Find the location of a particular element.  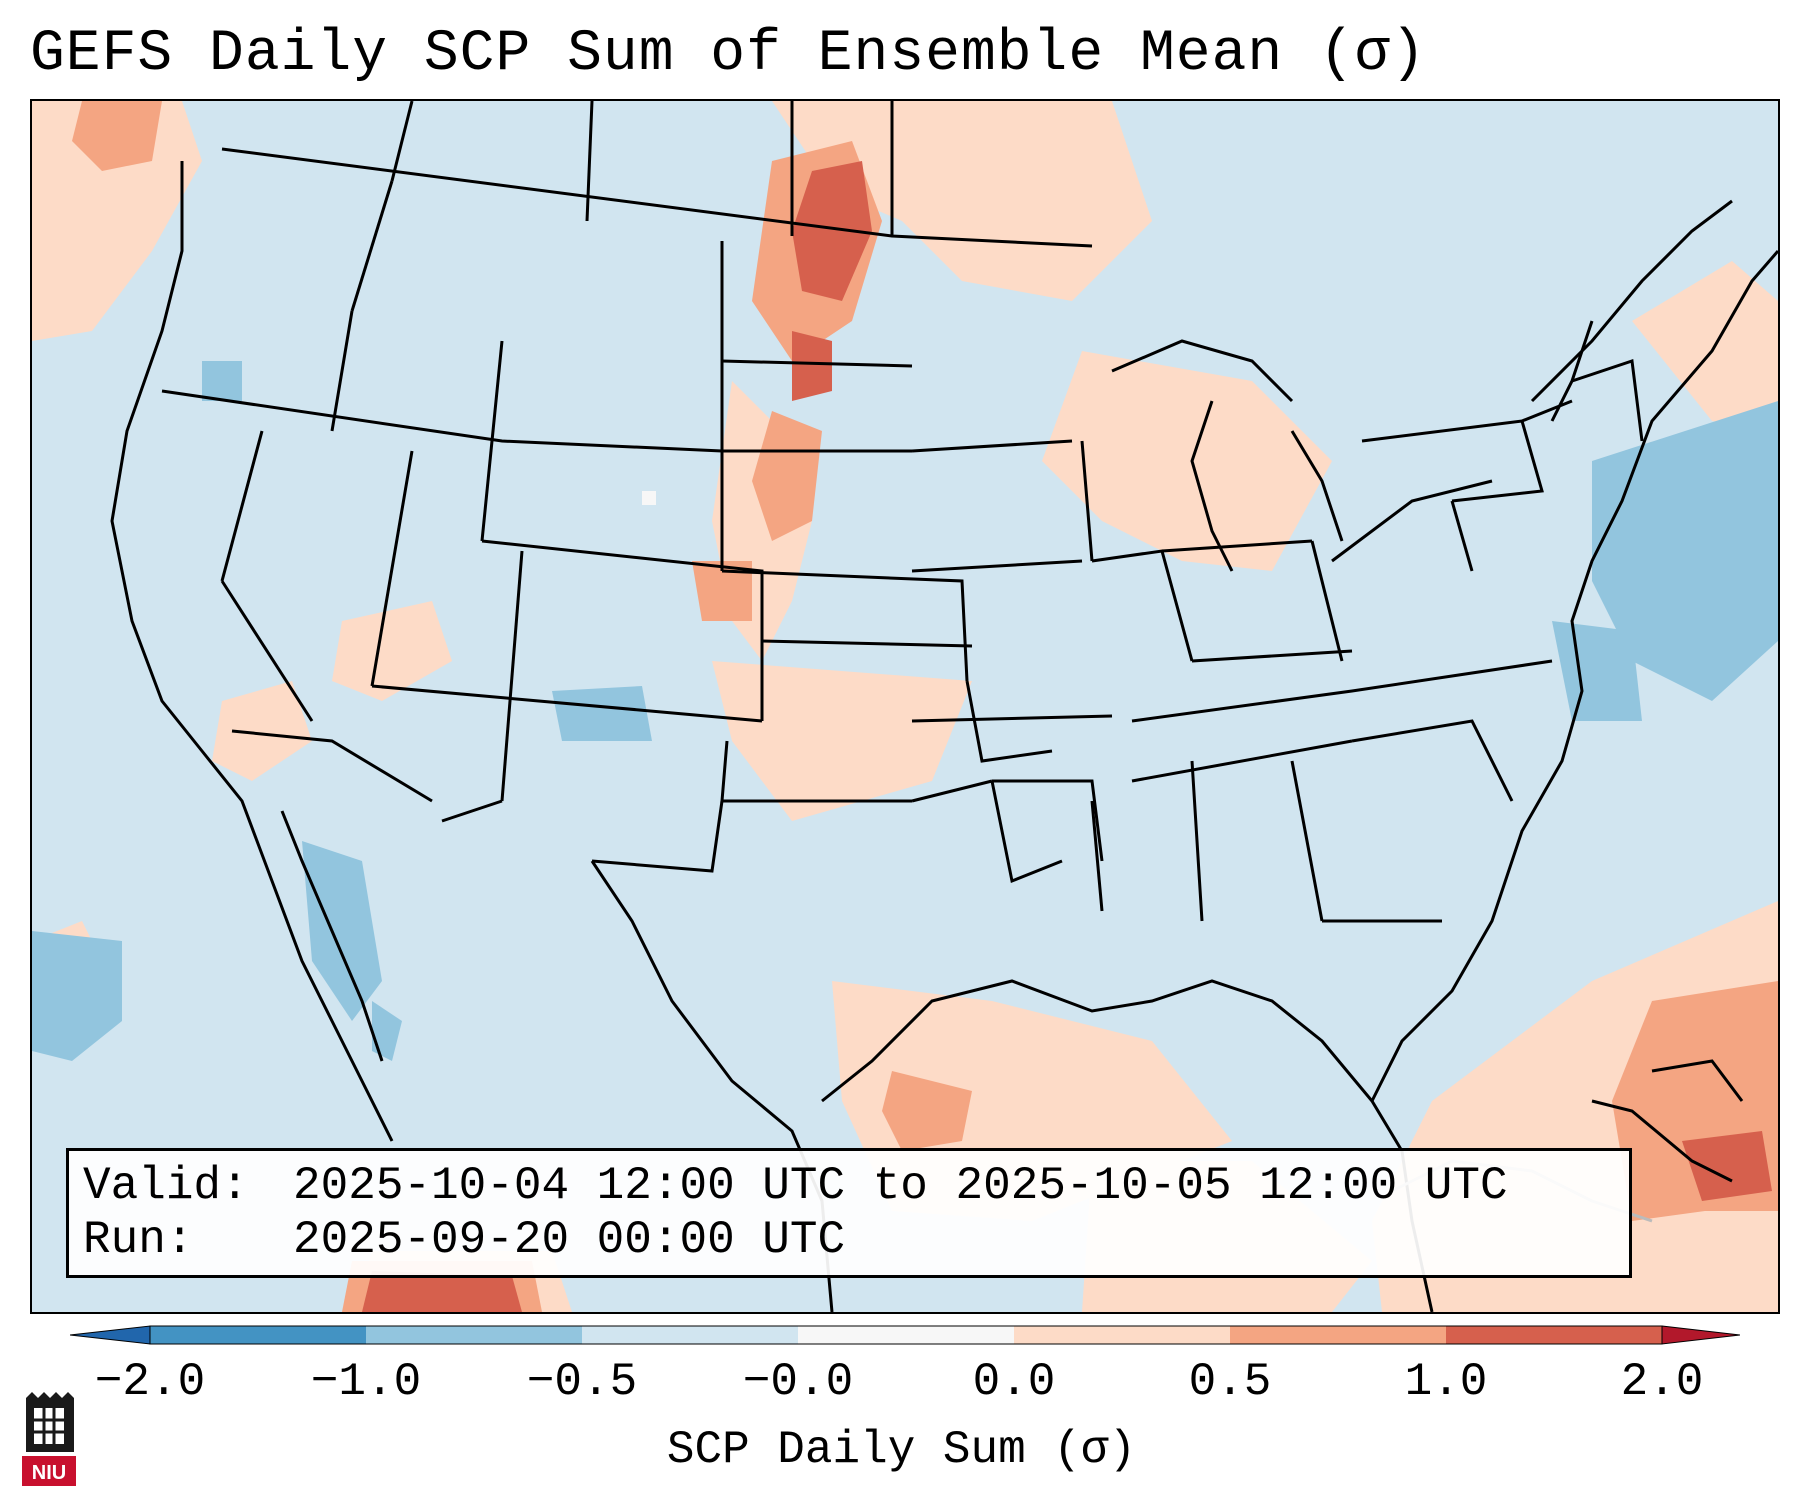

tick-label: 1.0 is located at coordinates (1446, 1382).